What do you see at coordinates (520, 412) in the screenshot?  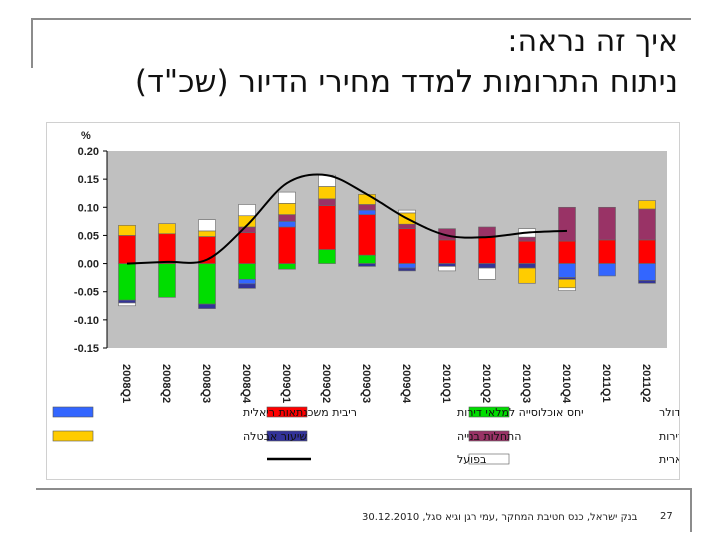 I see `legend-label: יחס אוכלוסייה למלאי דירות` at bounding box center [520, 412].